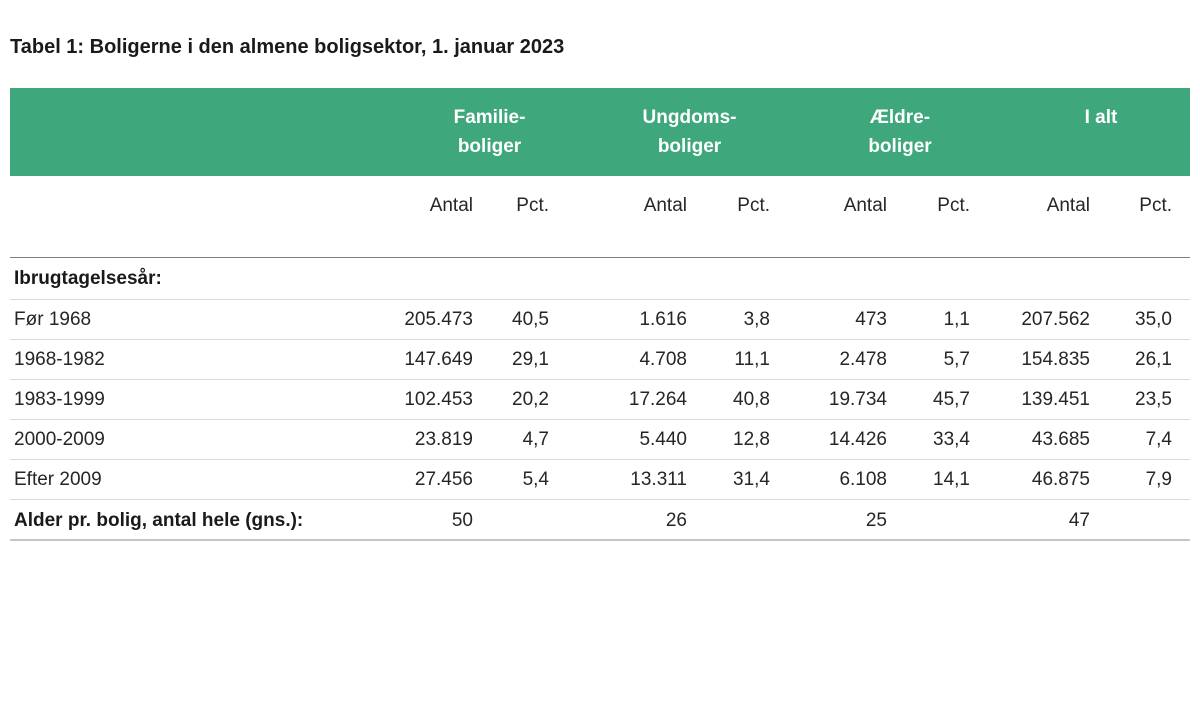  I want to click on group-label-line1: Ungdoms-, so click(689, 117).